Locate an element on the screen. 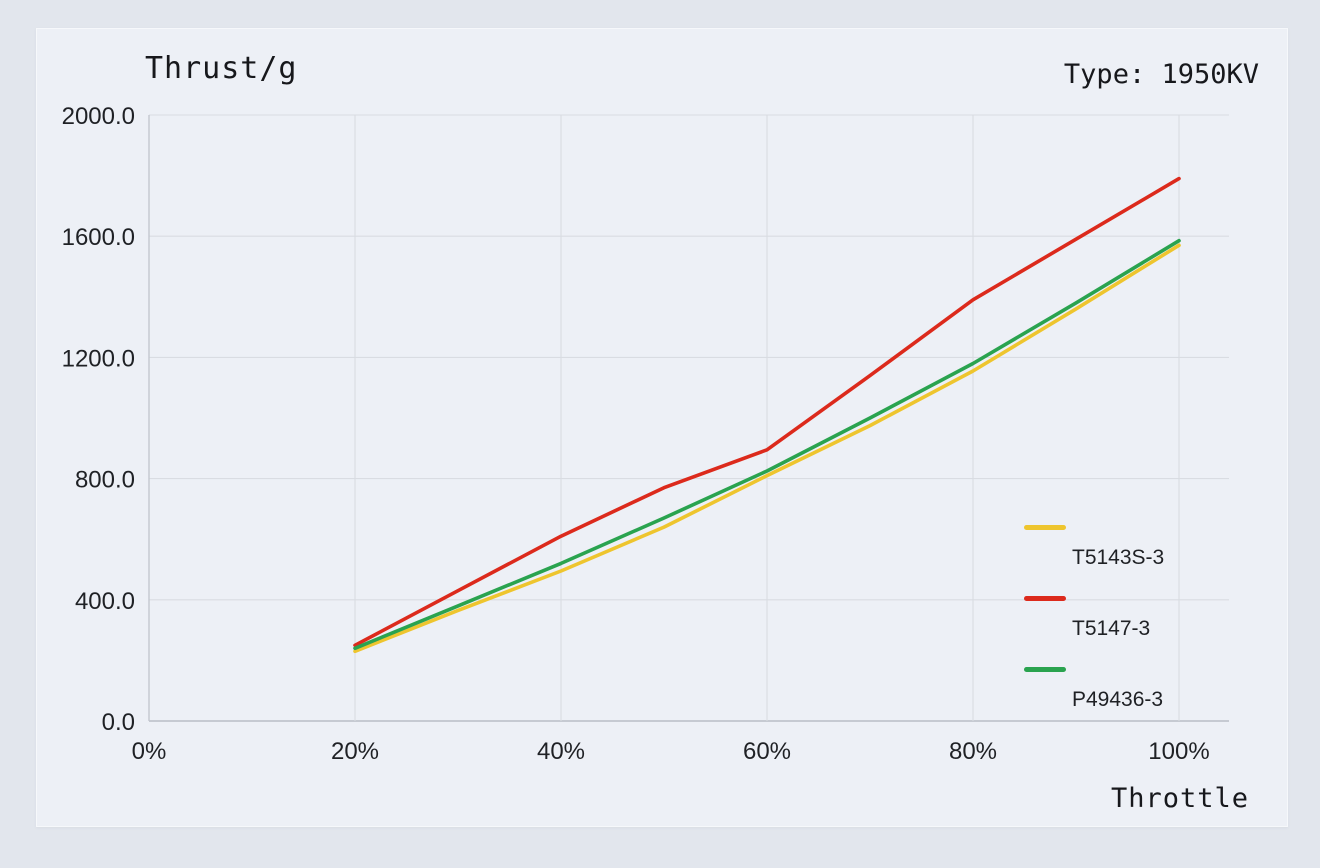  legend-swatch-red is located at coordinates (1045, 598).